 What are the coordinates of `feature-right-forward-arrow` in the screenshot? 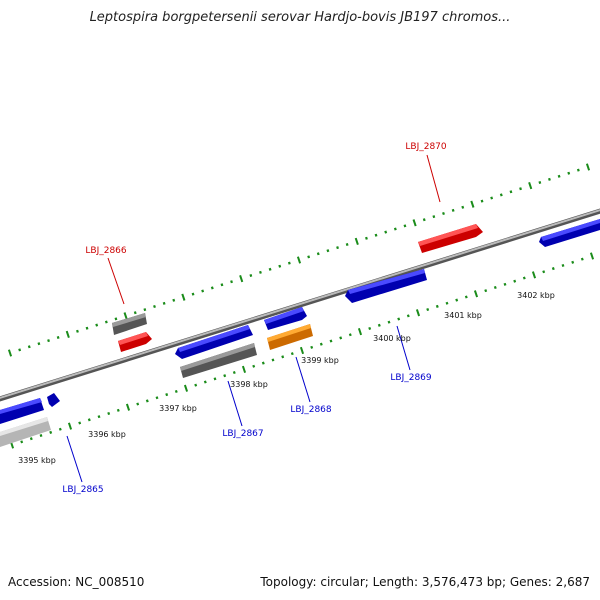 It's located at (569, 233).